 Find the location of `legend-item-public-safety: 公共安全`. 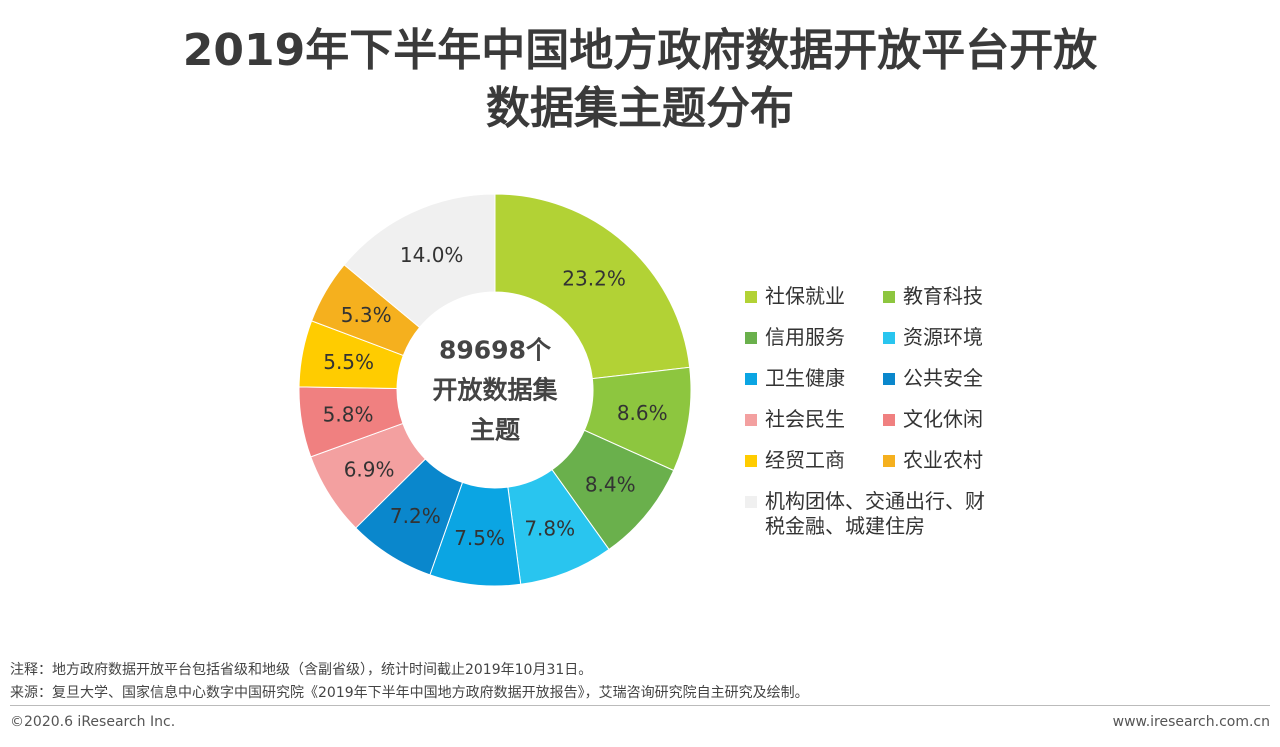

legend-item-public-safety: 公共安全 is located at coordinates (958, 378).